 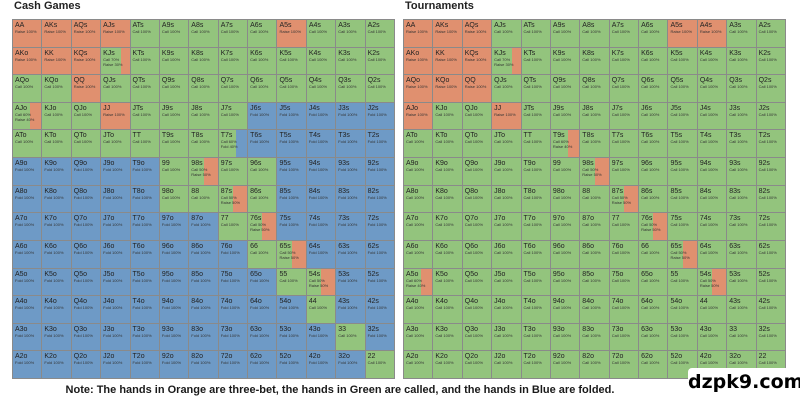 I want to click on hand-label: Q7o, so click(x=80, y=219).